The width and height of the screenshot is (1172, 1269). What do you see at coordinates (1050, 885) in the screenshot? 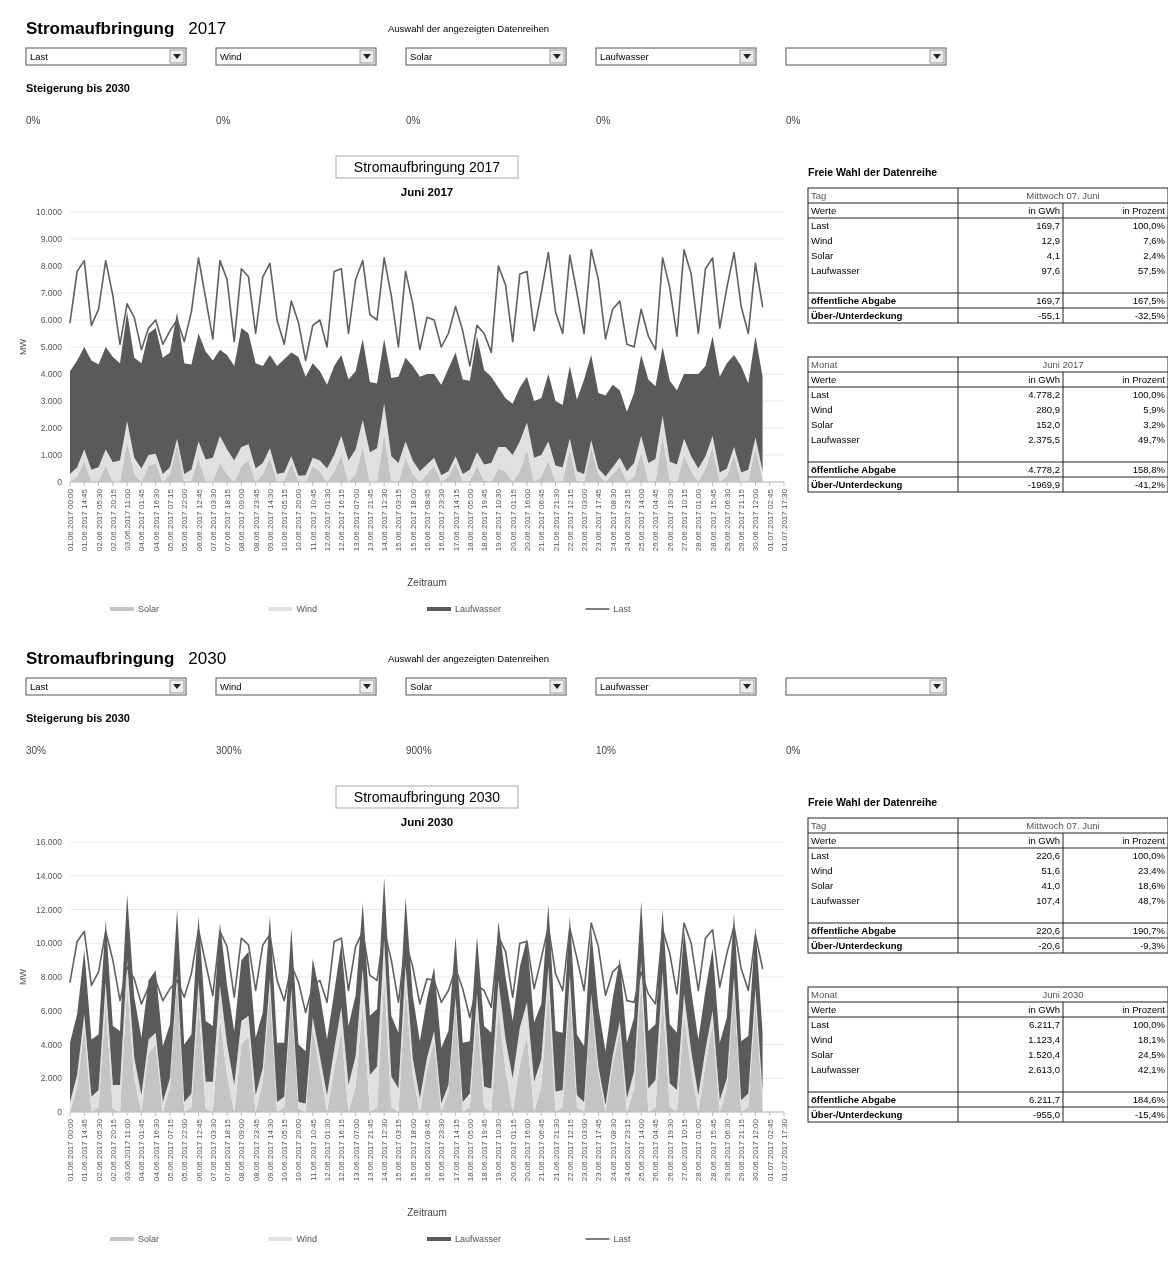
I see `data-label: 41,0` at bounding box center [1050, 885].